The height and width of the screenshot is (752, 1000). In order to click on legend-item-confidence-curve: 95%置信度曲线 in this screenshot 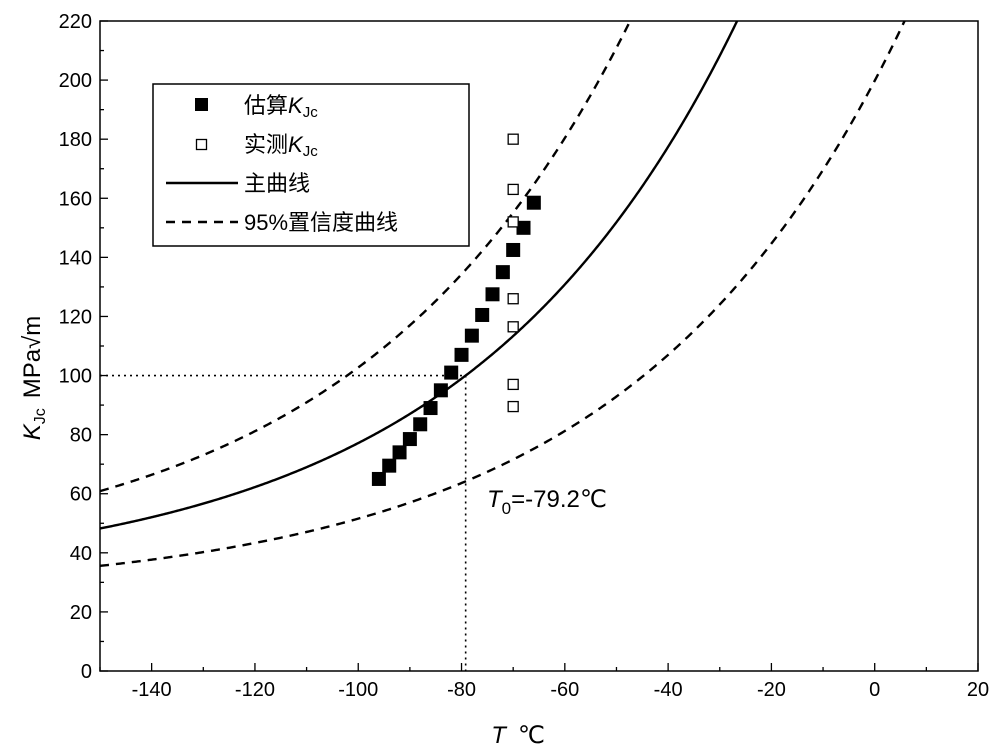, I will do `click(321, 222)`.